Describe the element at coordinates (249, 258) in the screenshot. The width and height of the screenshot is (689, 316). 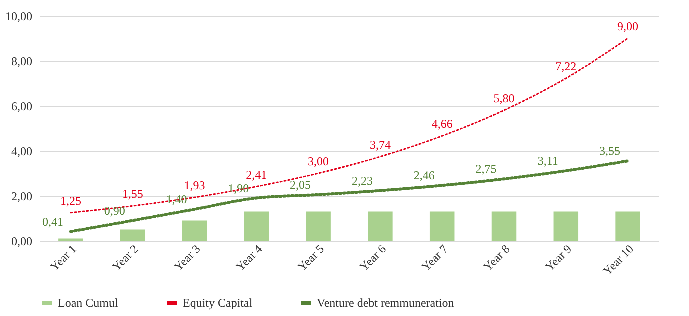
I see `x-tick-label: Year 4` at that location.